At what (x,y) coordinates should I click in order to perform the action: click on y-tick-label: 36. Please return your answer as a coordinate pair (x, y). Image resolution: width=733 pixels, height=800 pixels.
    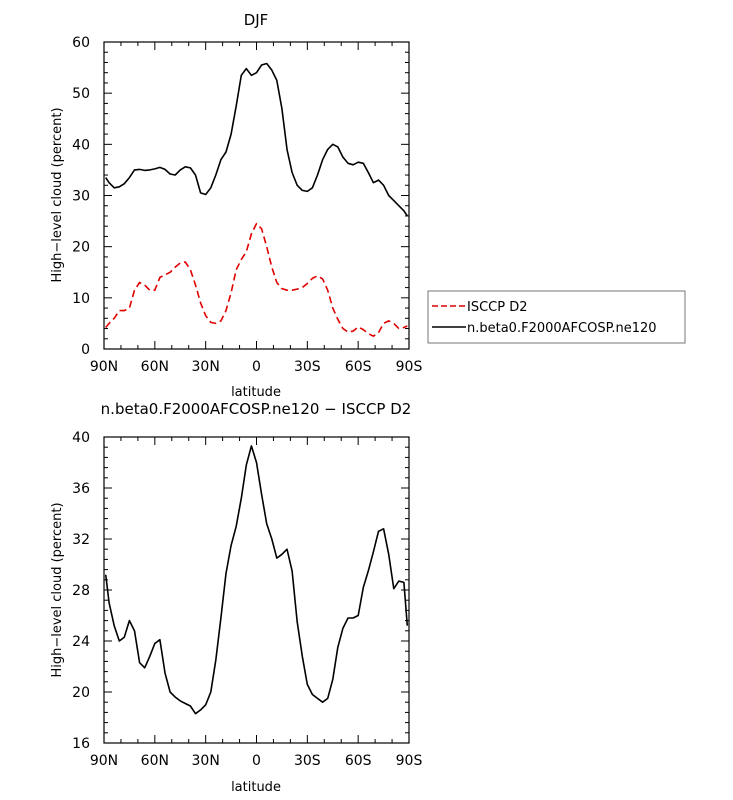
    Looking at the image, I should click on (81, 489).